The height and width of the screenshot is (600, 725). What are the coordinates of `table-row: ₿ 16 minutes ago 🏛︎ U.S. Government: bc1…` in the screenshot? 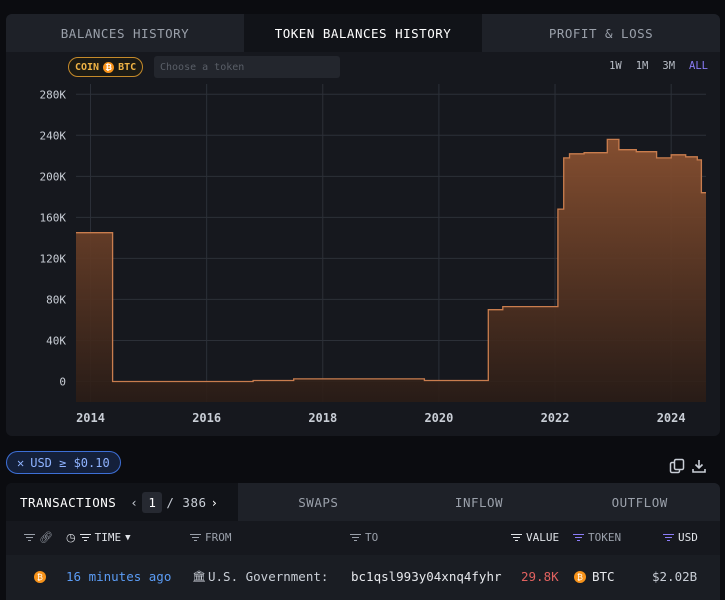 It's located at (363, 577).